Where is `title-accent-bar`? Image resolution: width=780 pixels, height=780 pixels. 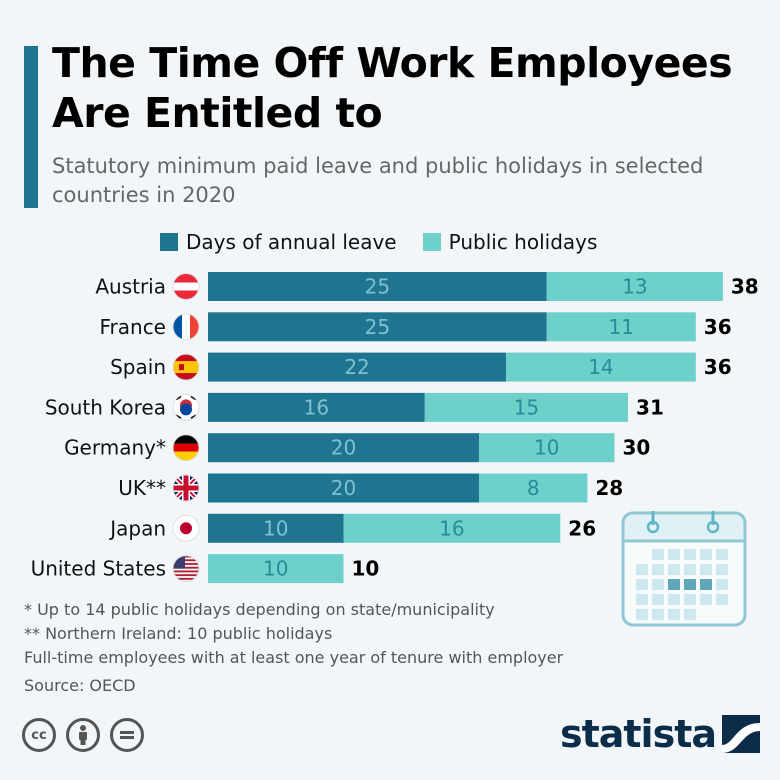 title-accent-bar is located at coordinates (31, 127).